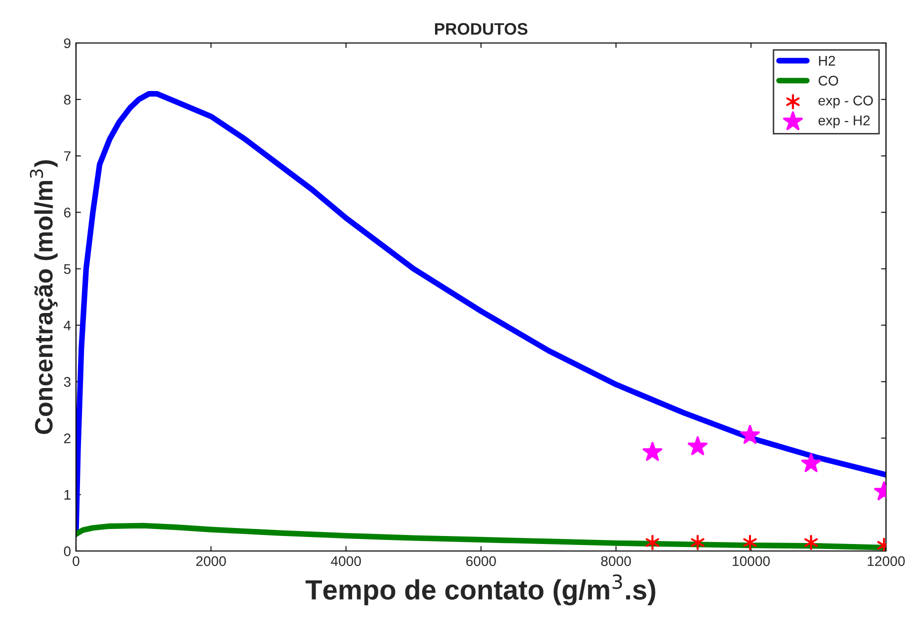  Describe the element at coordinates (751, 561) in the screenshot. I see `x-tick-label: 10000` at that location.